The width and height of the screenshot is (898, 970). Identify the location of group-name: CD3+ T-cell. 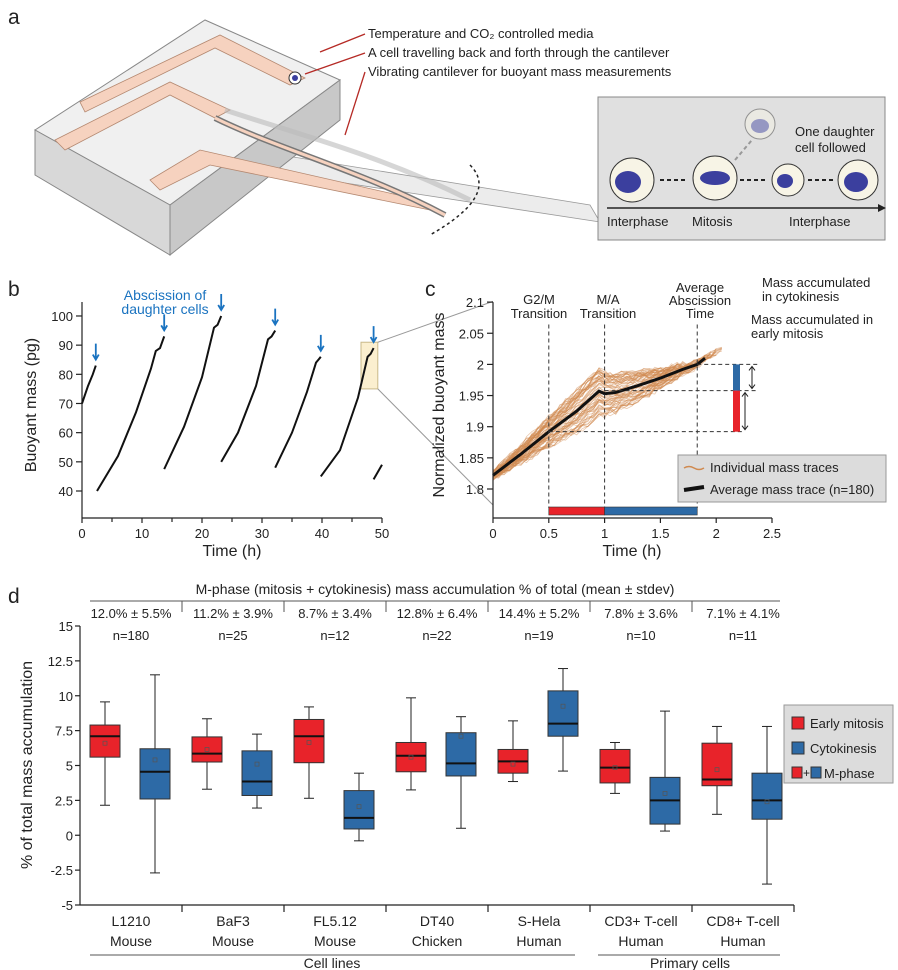
(640, 921).